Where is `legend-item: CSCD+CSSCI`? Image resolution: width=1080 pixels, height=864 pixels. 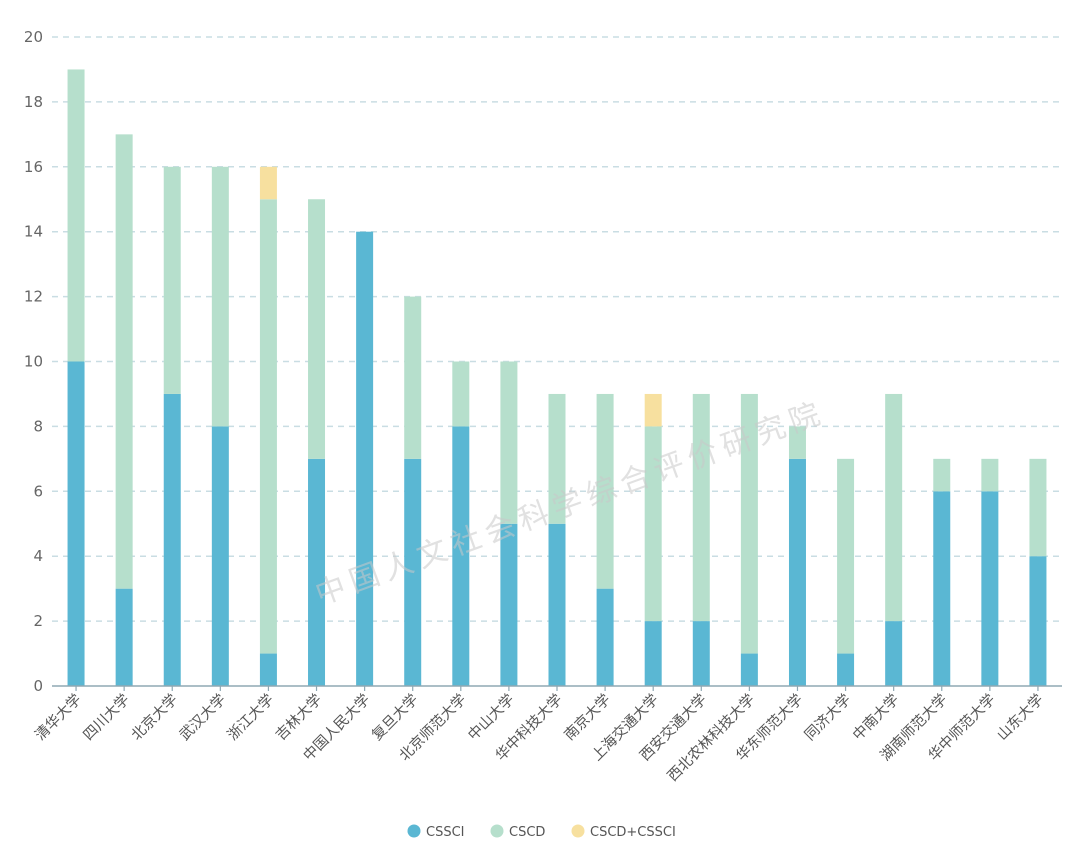 legend-item: CSCD+CSSCI is located at coordinates (623, 832).